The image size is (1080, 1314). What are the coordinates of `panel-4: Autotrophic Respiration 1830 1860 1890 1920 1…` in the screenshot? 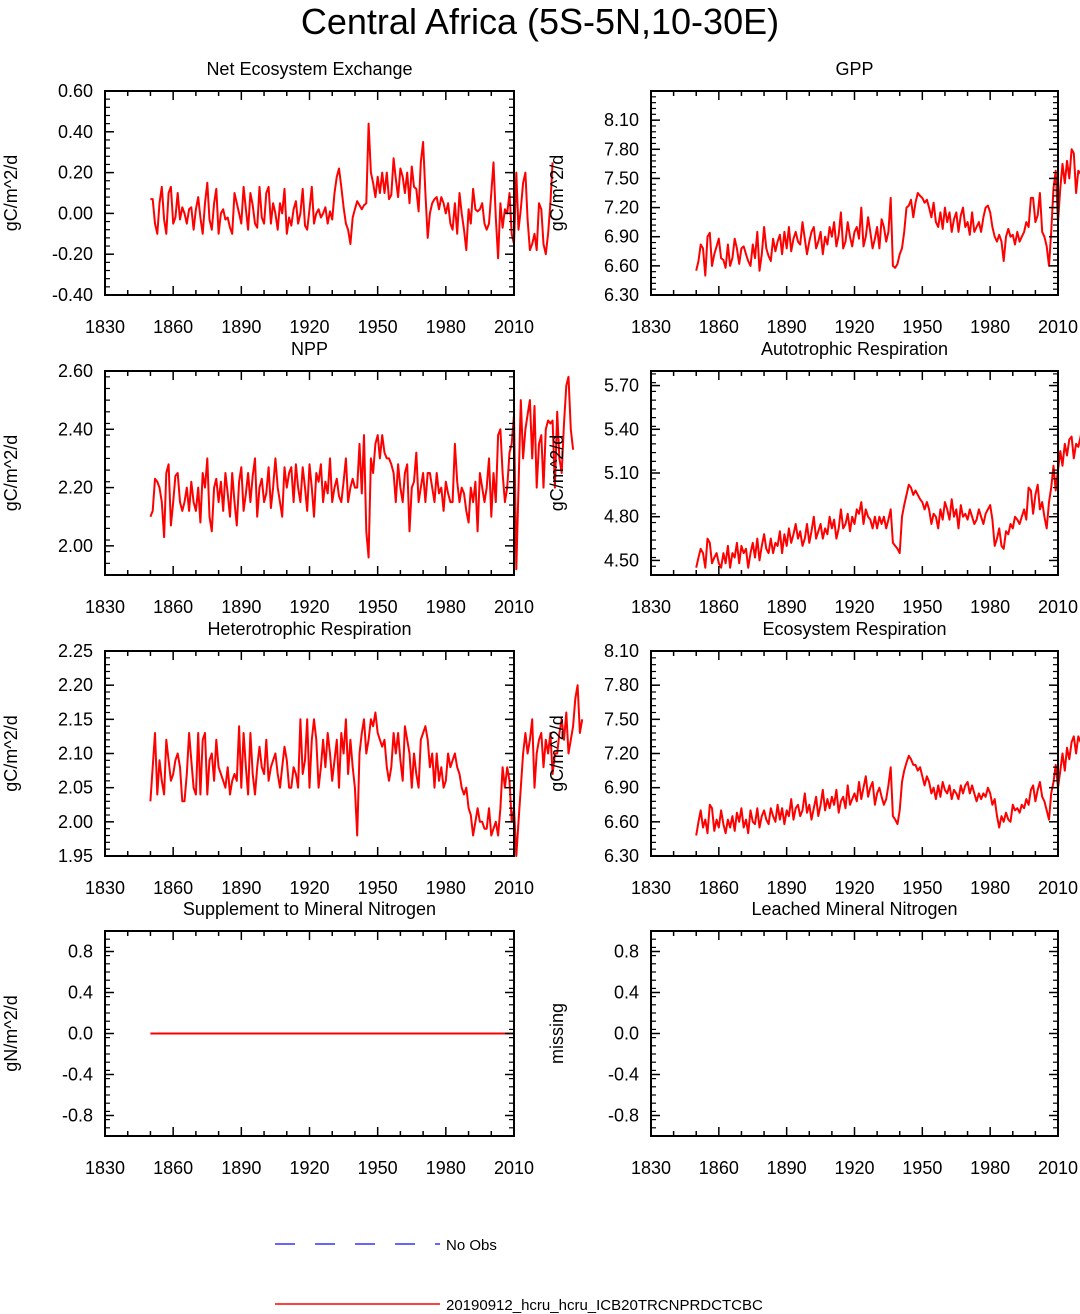 It's located at (813, 478).